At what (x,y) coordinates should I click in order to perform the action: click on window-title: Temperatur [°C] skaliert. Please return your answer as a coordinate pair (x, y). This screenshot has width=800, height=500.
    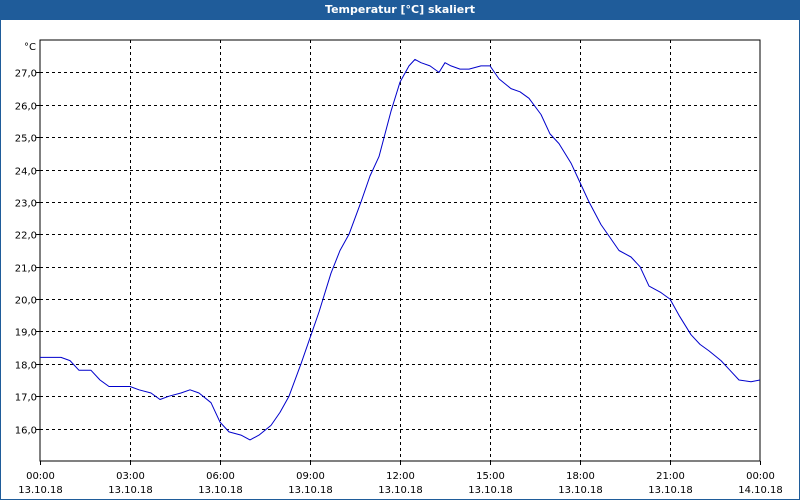
    Looking at the image, I should click on (400, 10).